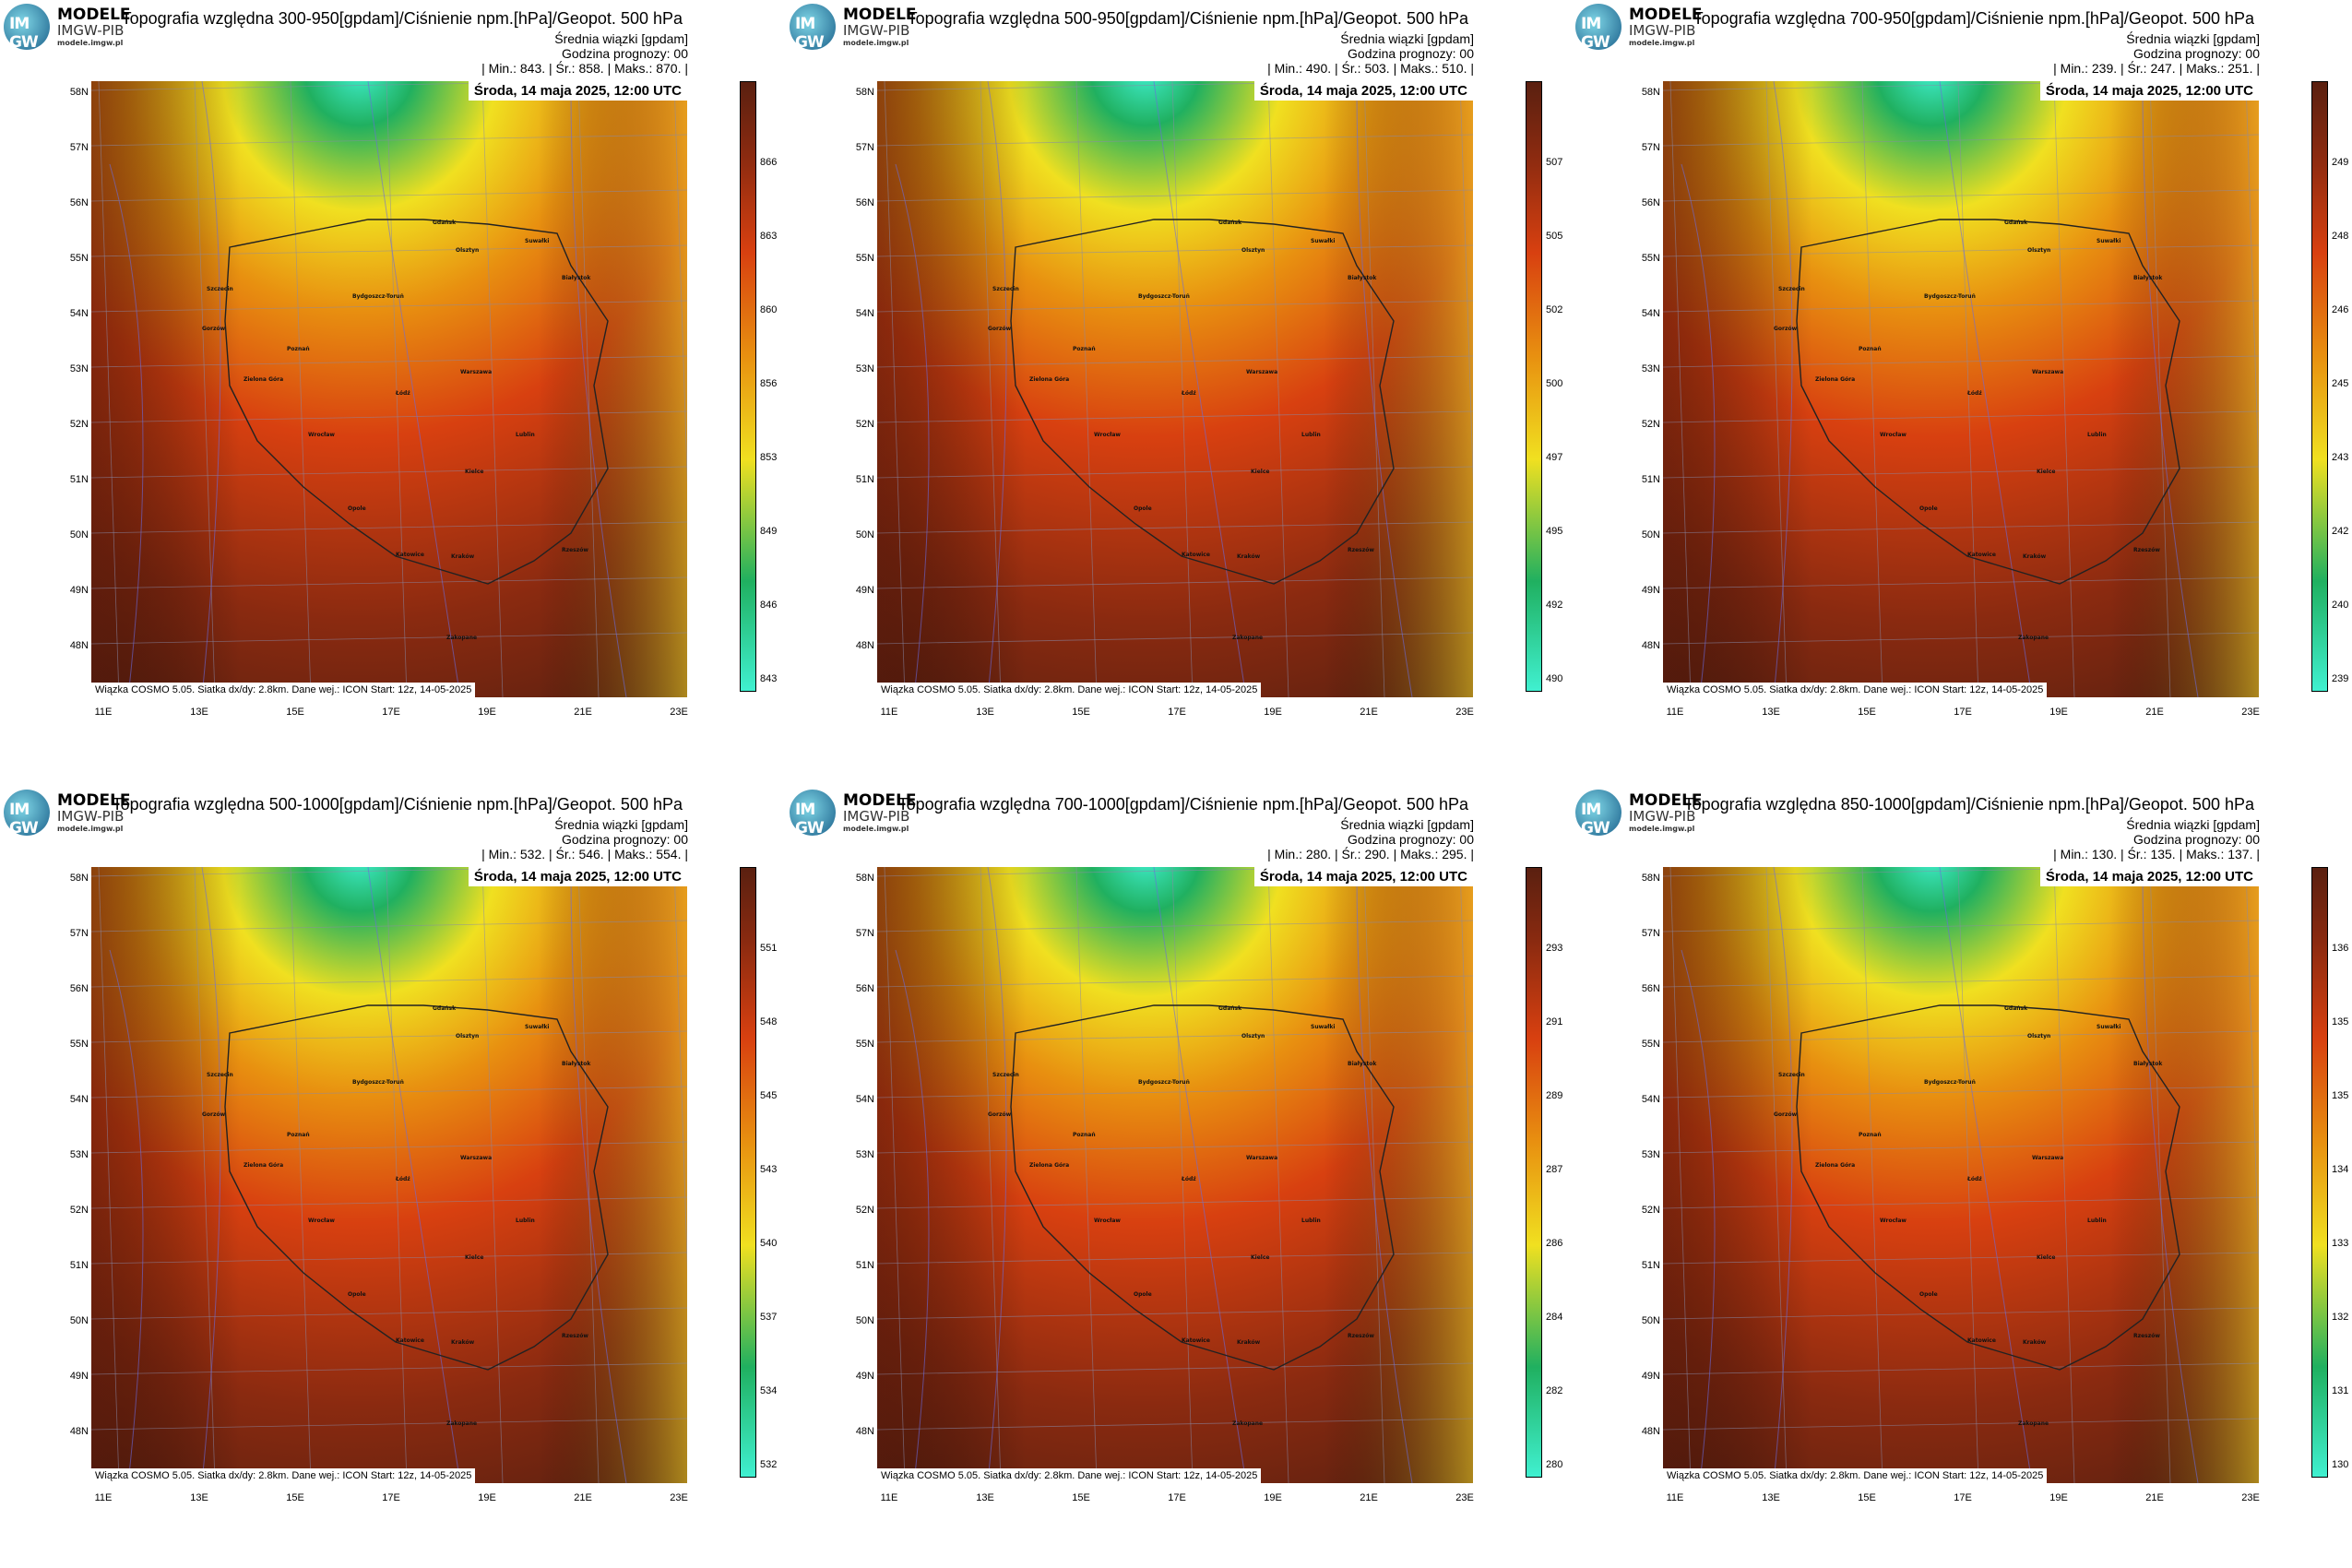  What do you see at coordinates (1554, 1243) in the screenshot?
I see `colorbar-tick: 286` at bounding box center [1554, 1243].